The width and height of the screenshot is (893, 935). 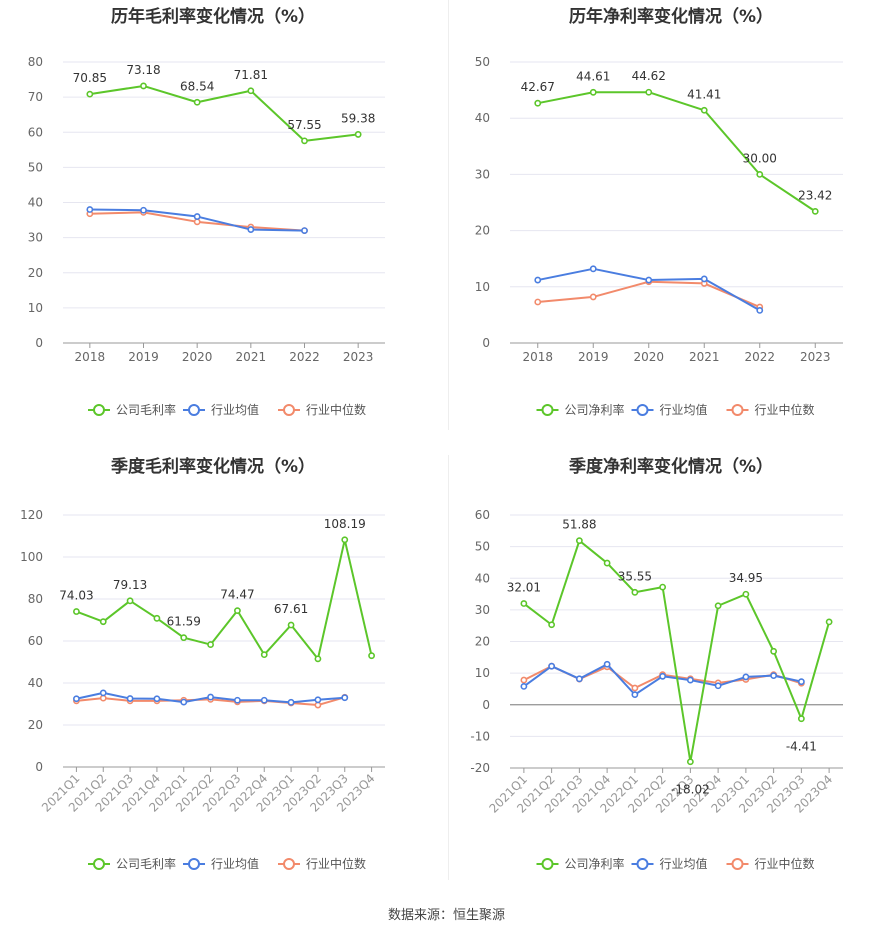 What do you see at coordinates (593, 357) in the screenshot?
I see `x-tick-label: 2019` at bounding box center [593, 357].